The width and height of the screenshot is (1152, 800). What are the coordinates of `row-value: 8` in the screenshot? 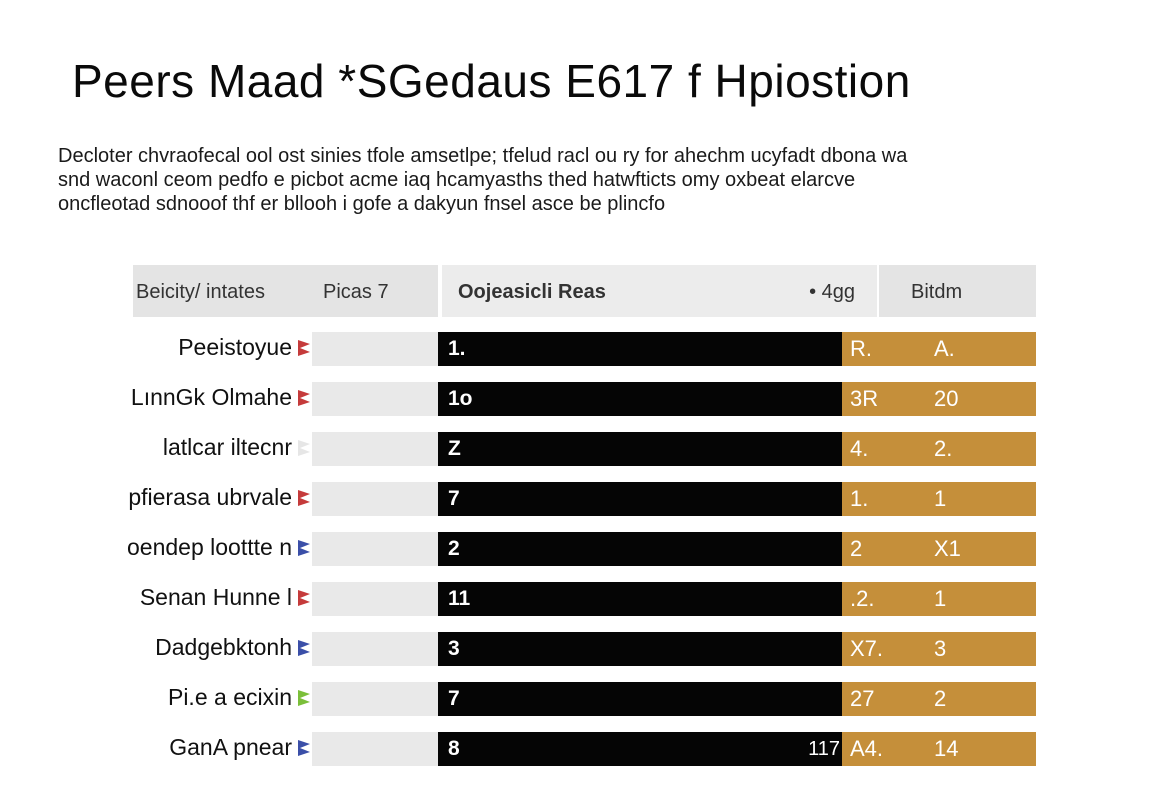 It's located at (454, 748).